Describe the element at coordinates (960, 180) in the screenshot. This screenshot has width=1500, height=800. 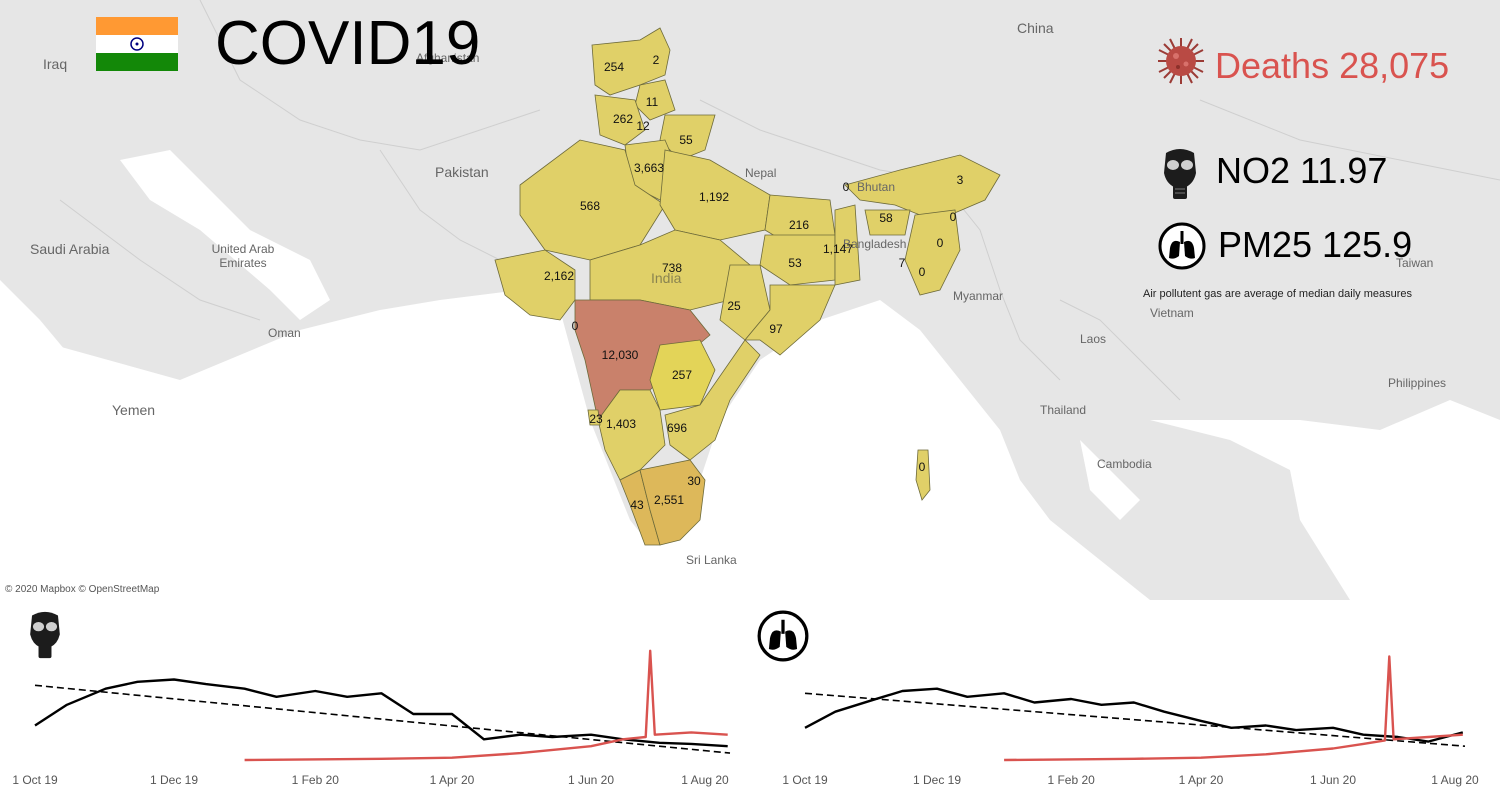
I see `state-death-label: 3` at that location.